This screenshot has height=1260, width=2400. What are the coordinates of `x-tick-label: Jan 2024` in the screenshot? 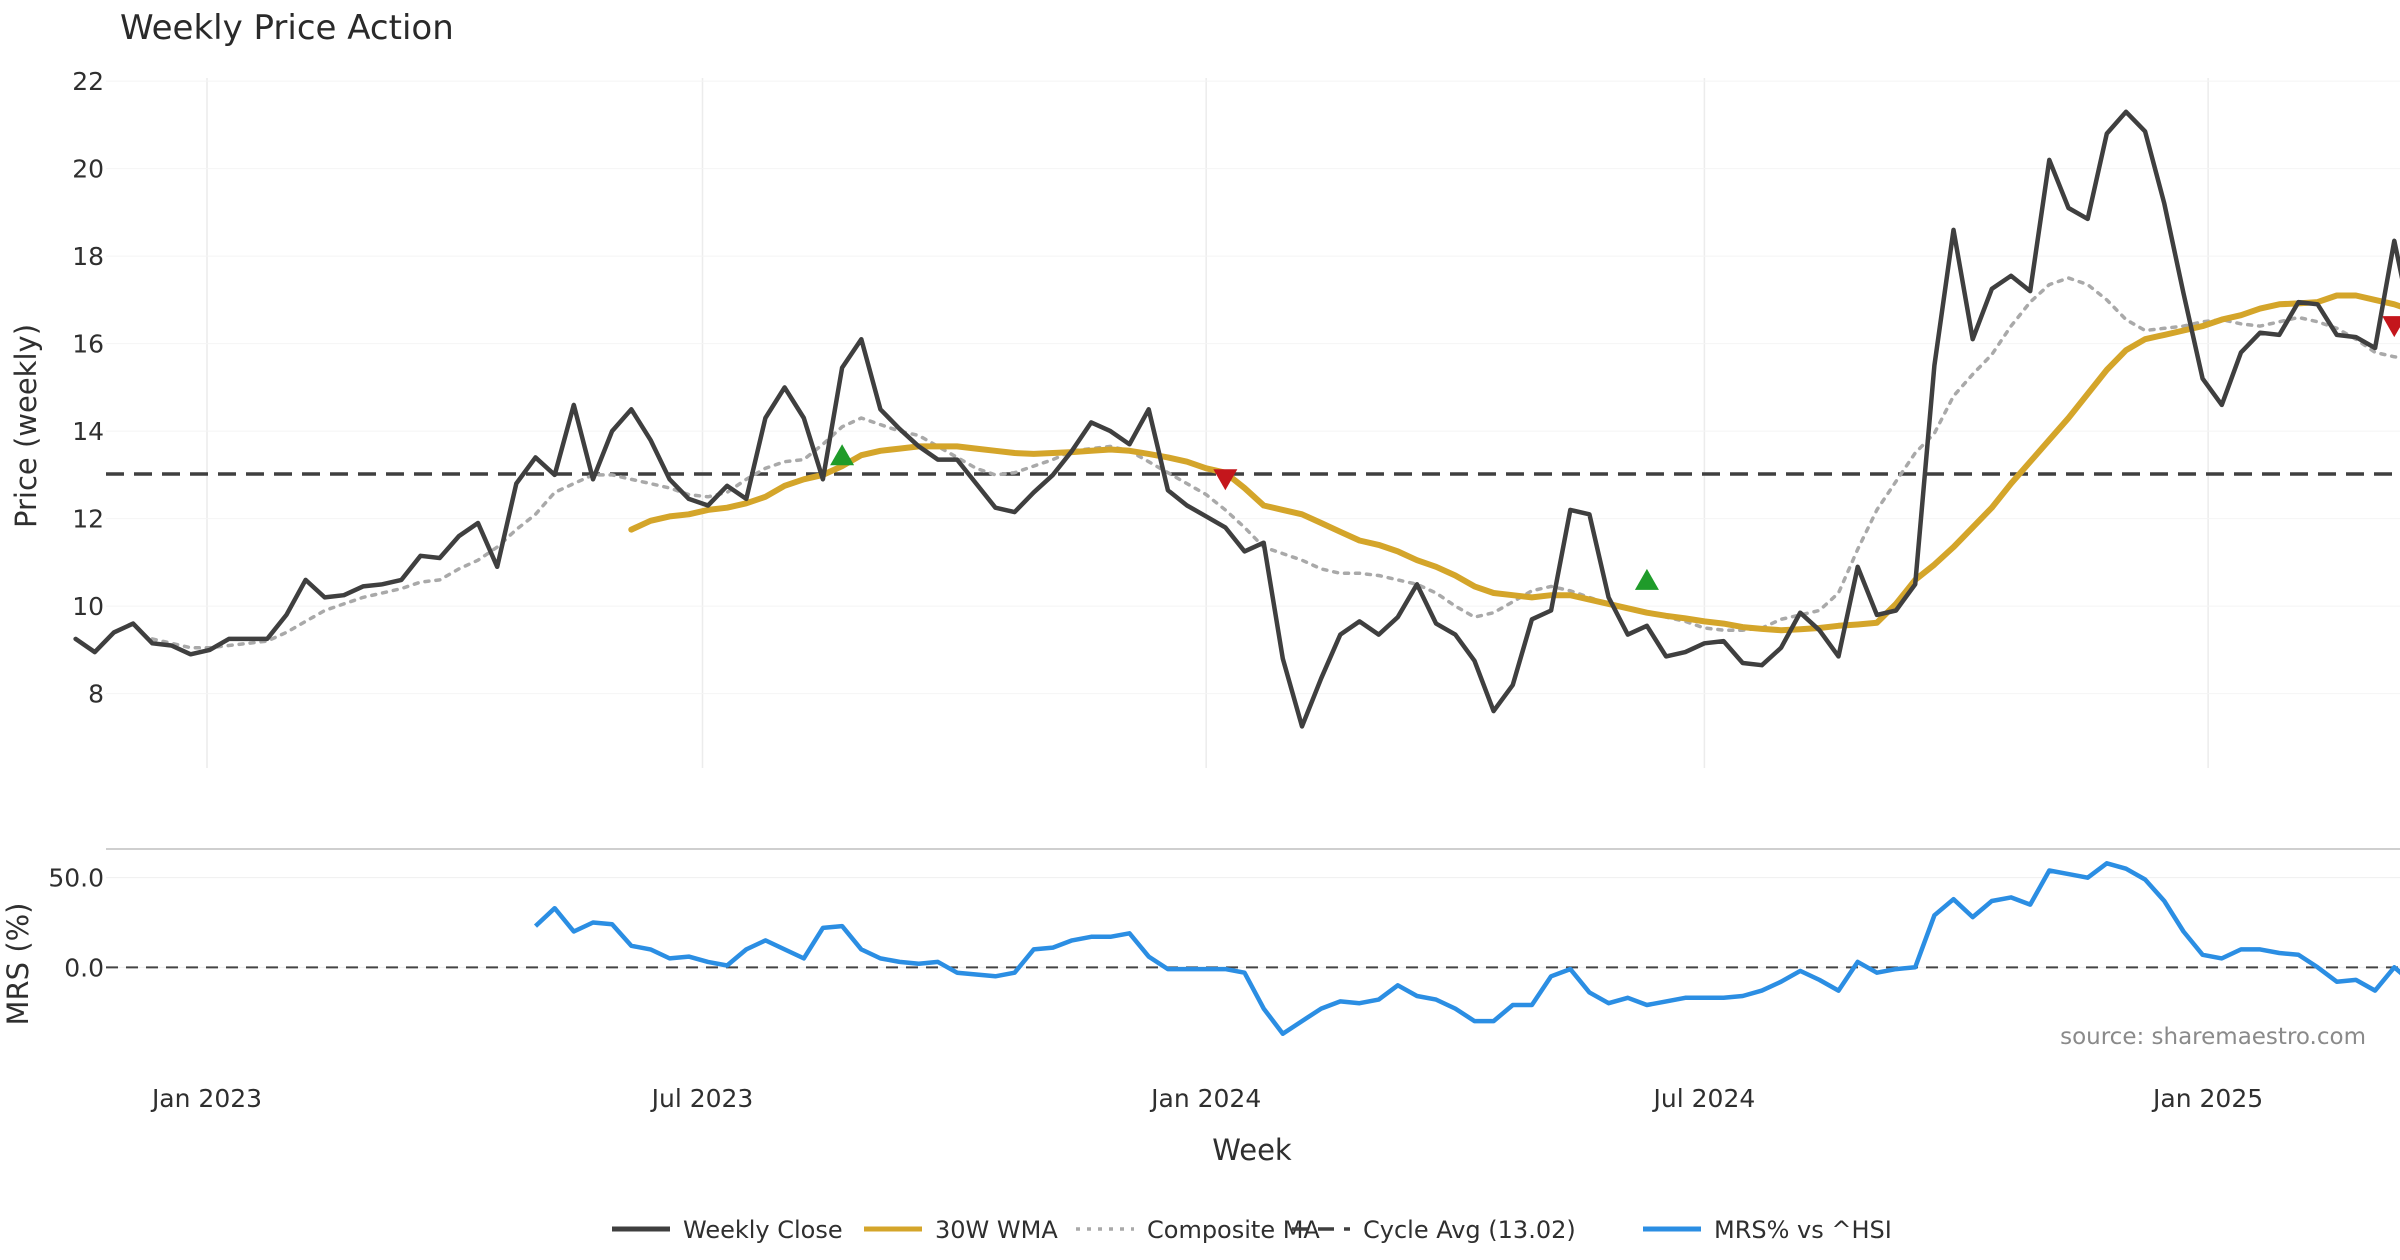 It's located at (1205, 1098).